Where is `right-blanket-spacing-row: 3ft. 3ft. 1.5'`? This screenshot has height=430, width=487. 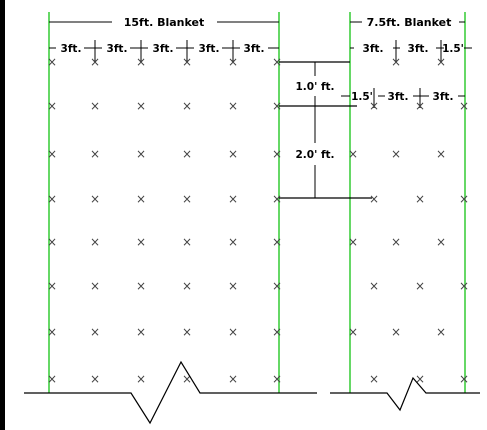
right-blanket-spacing-row: 3ft. 3ft. 1.5' is located at coordinates (411, 51).